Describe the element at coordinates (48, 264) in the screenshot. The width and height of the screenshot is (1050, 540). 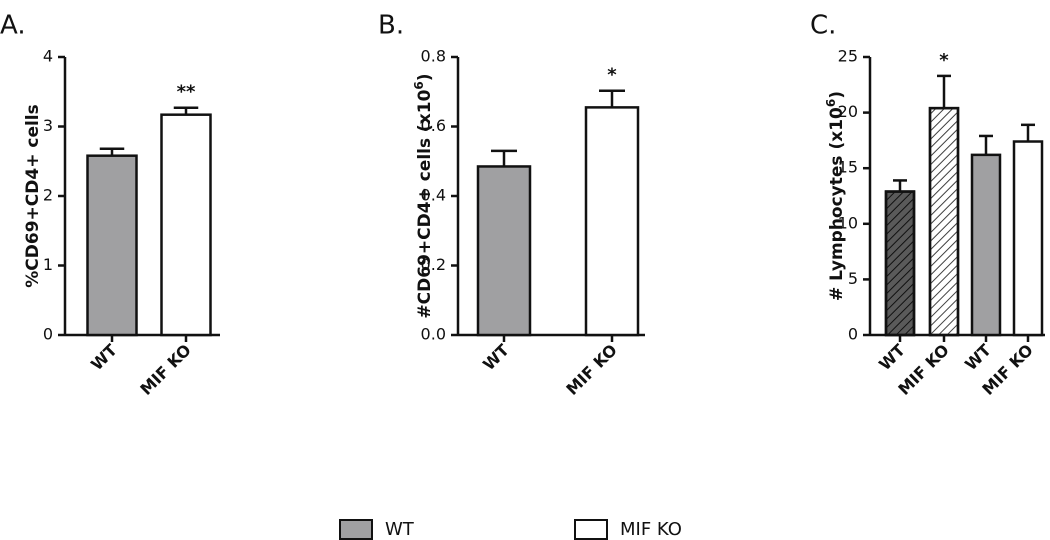
I see `y-tick-label: 1` at that location.